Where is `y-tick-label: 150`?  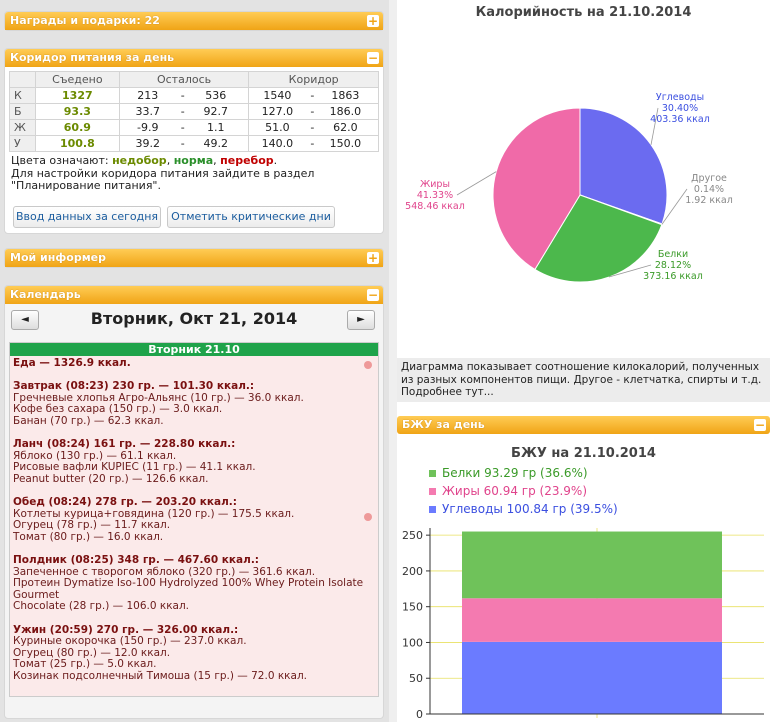
y-tick-label: 150 is located at coordinates (412, 607).